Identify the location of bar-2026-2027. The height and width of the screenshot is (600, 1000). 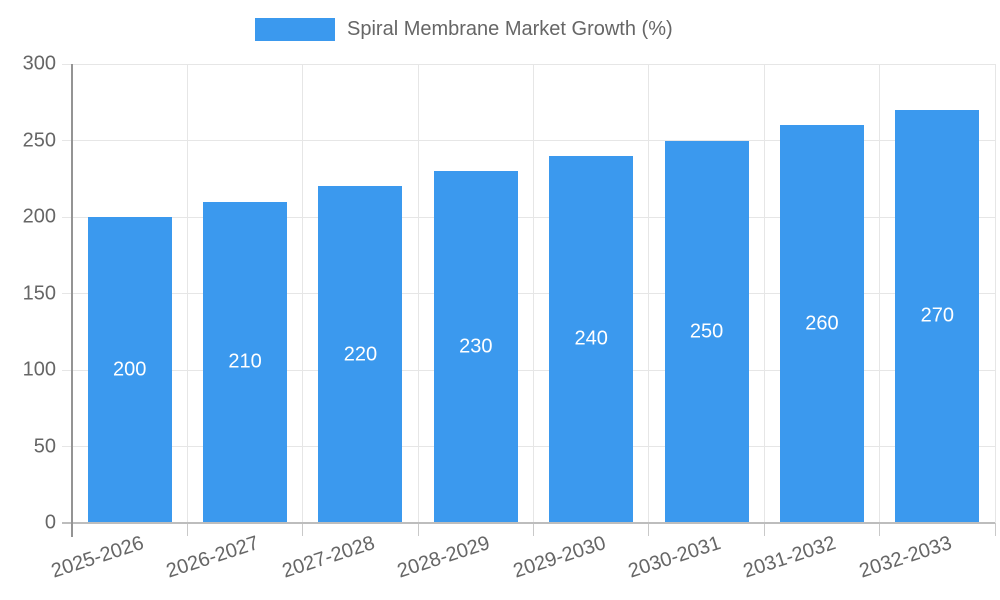
(245, 362).